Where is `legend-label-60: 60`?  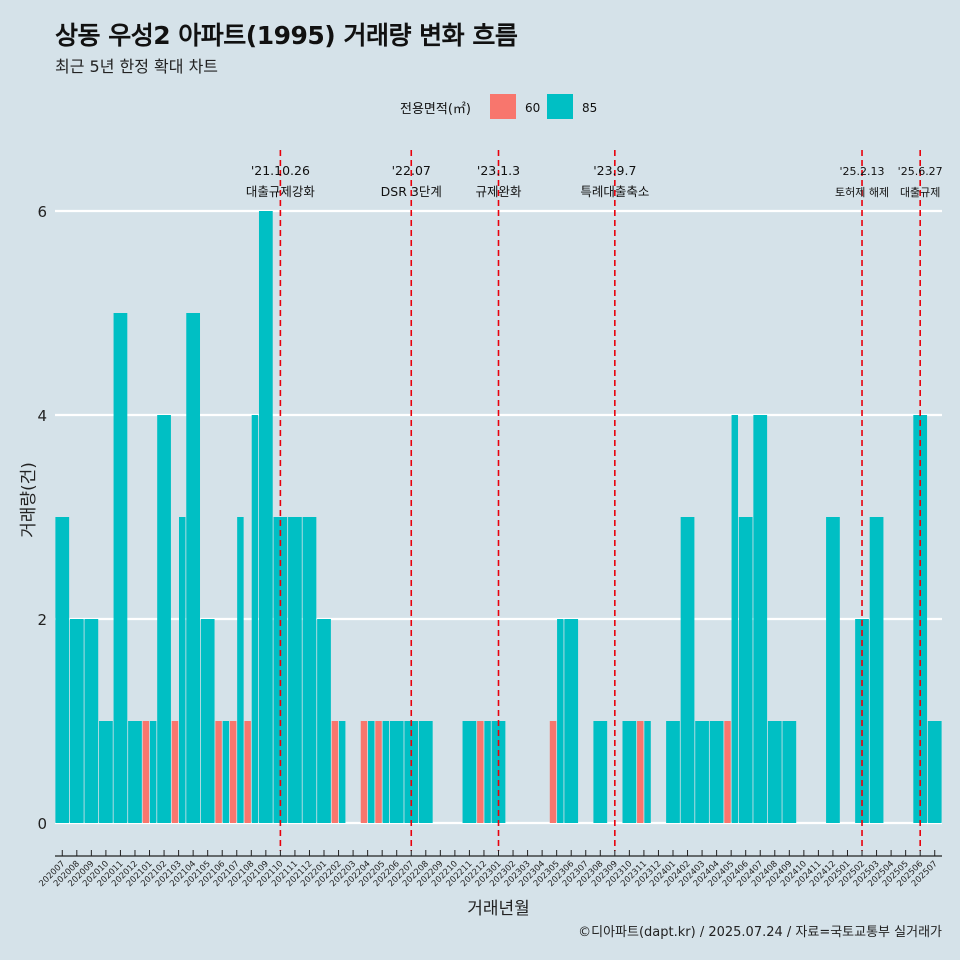
legend-label-60: 60 is located at coordinates (532, 108).